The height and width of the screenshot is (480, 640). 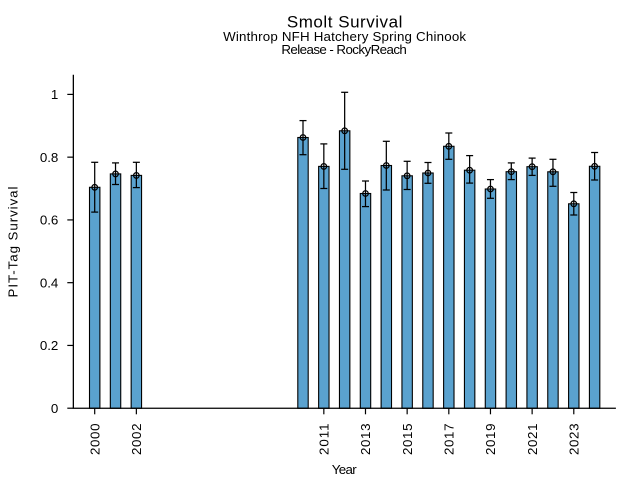 I want to click on svg-text: 2002, so click(x=136, y=440).